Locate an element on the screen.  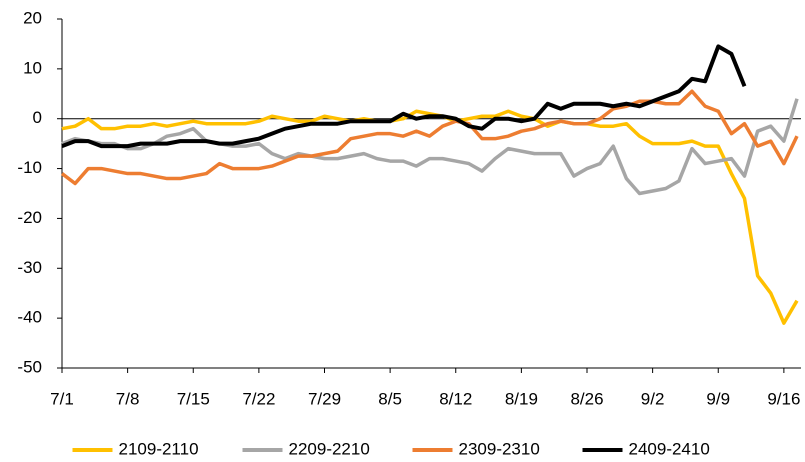
x-tick-label: 9/9 is located at coordinates (718, 398).